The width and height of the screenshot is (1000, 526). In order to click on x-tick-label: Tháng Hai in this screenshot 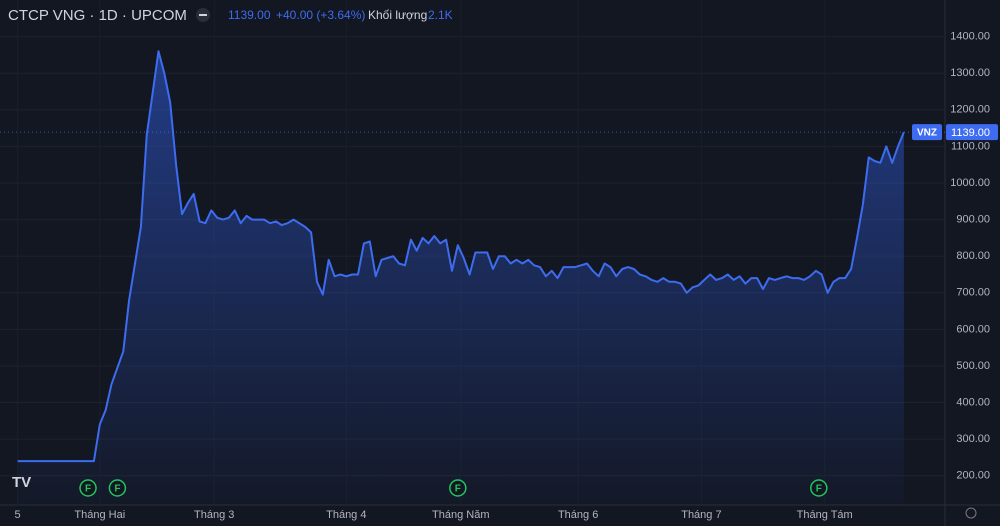, I will do `click(99, 515)`.